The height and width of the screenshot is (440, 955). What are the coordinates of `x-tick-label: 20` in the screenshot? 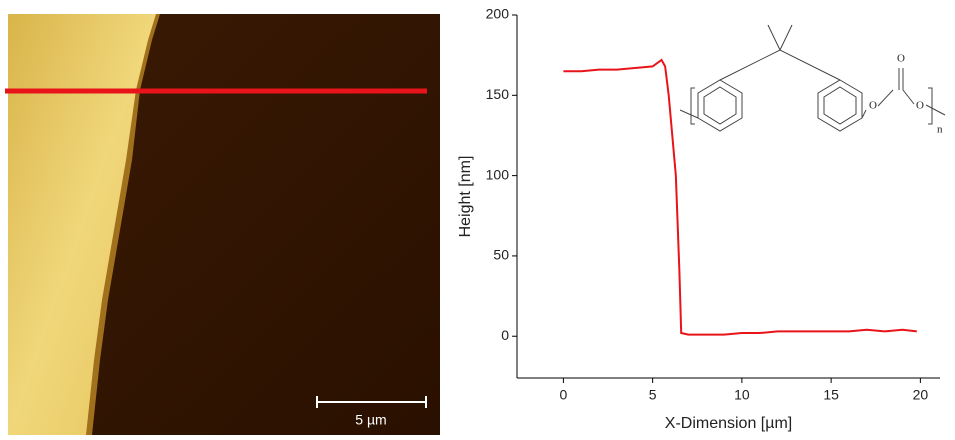 It's located at (921, 395).